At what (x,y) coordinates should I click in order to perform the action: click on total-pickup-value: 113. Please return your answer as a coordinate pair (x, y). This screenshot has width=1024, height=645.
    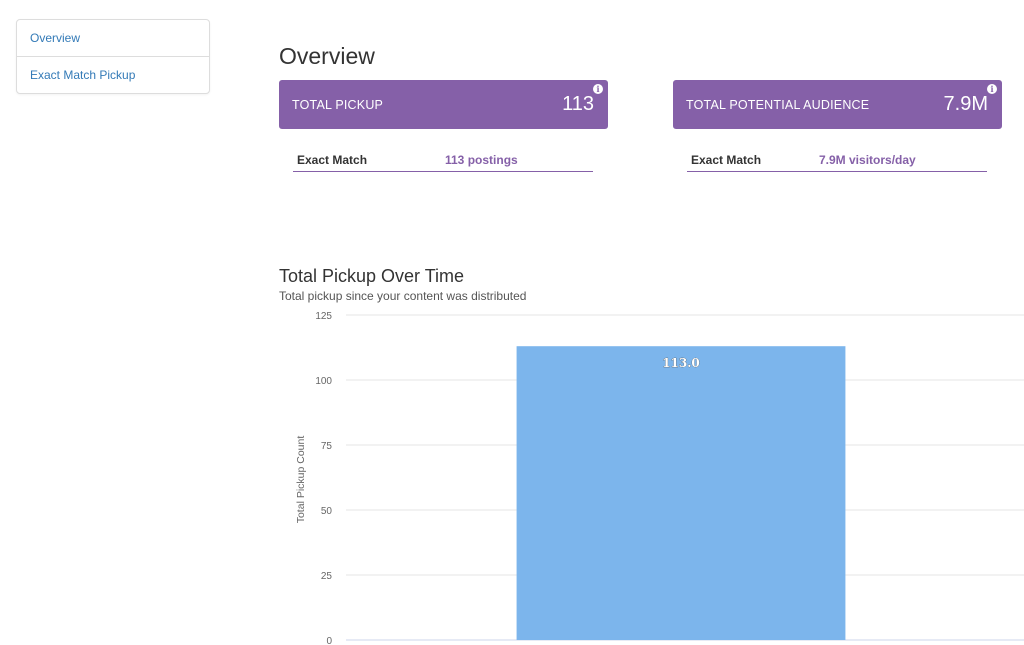
    Looking at the image, I should click on (578, 104).